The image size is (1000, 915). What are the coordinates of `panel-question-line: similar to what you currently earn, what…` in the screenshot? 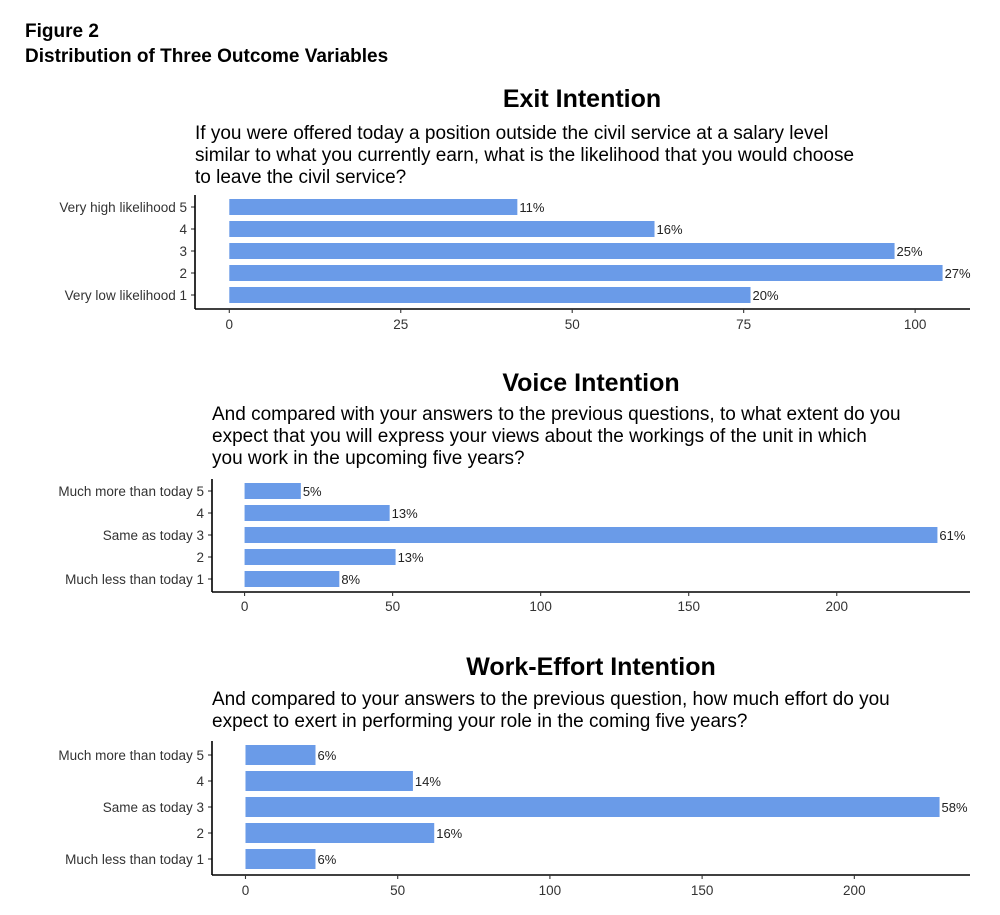 It's located at (524, 155).